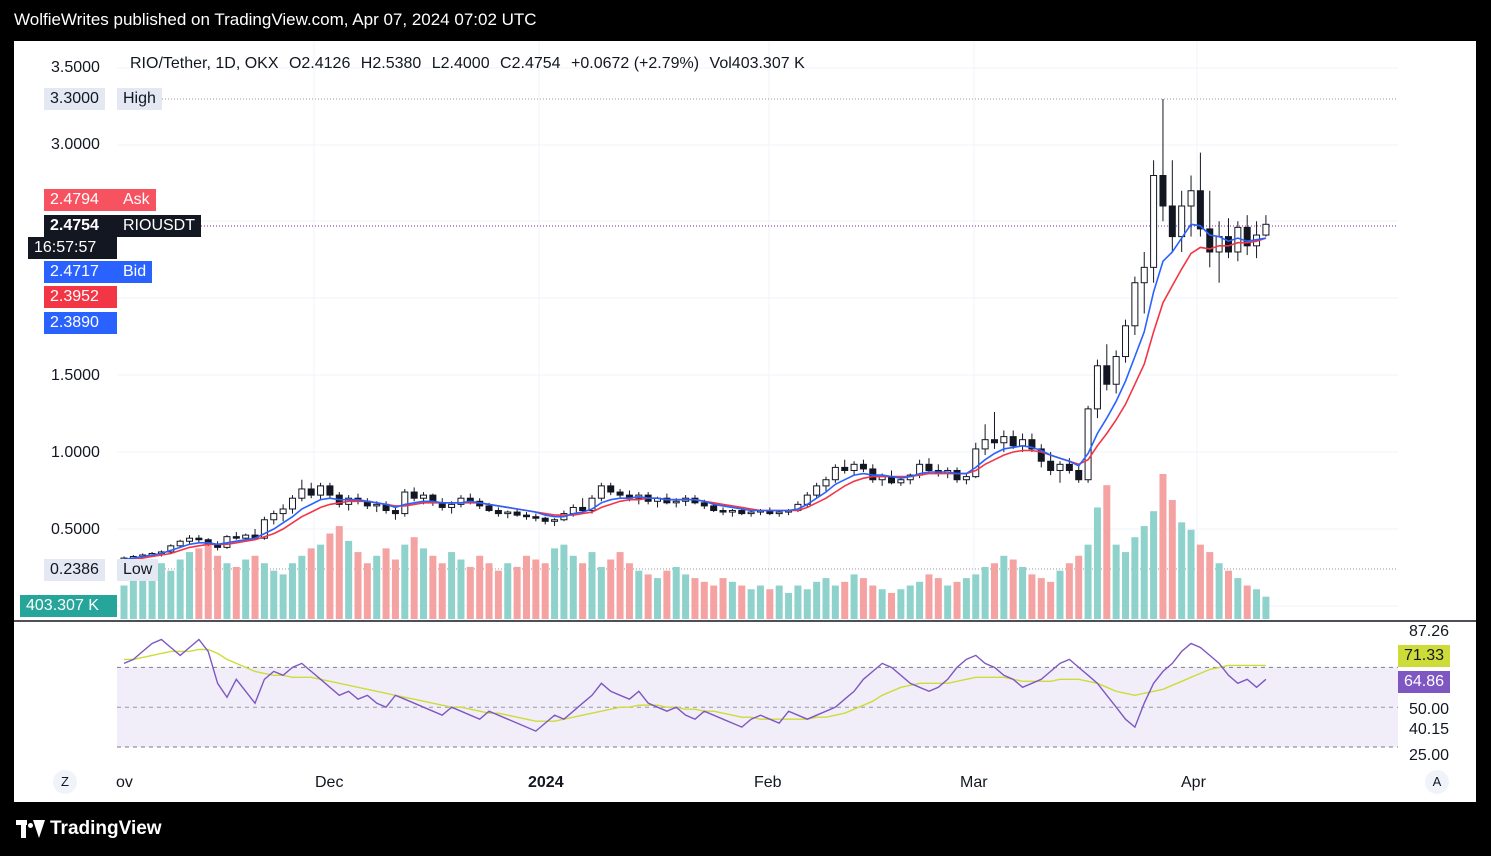 The height and width of the screenshot is (856, 1491). What do you see at coordinates (75, 67) in the screenshot?
I see `price-label-3-5: 3.5000` at bounding box center [75, 67].